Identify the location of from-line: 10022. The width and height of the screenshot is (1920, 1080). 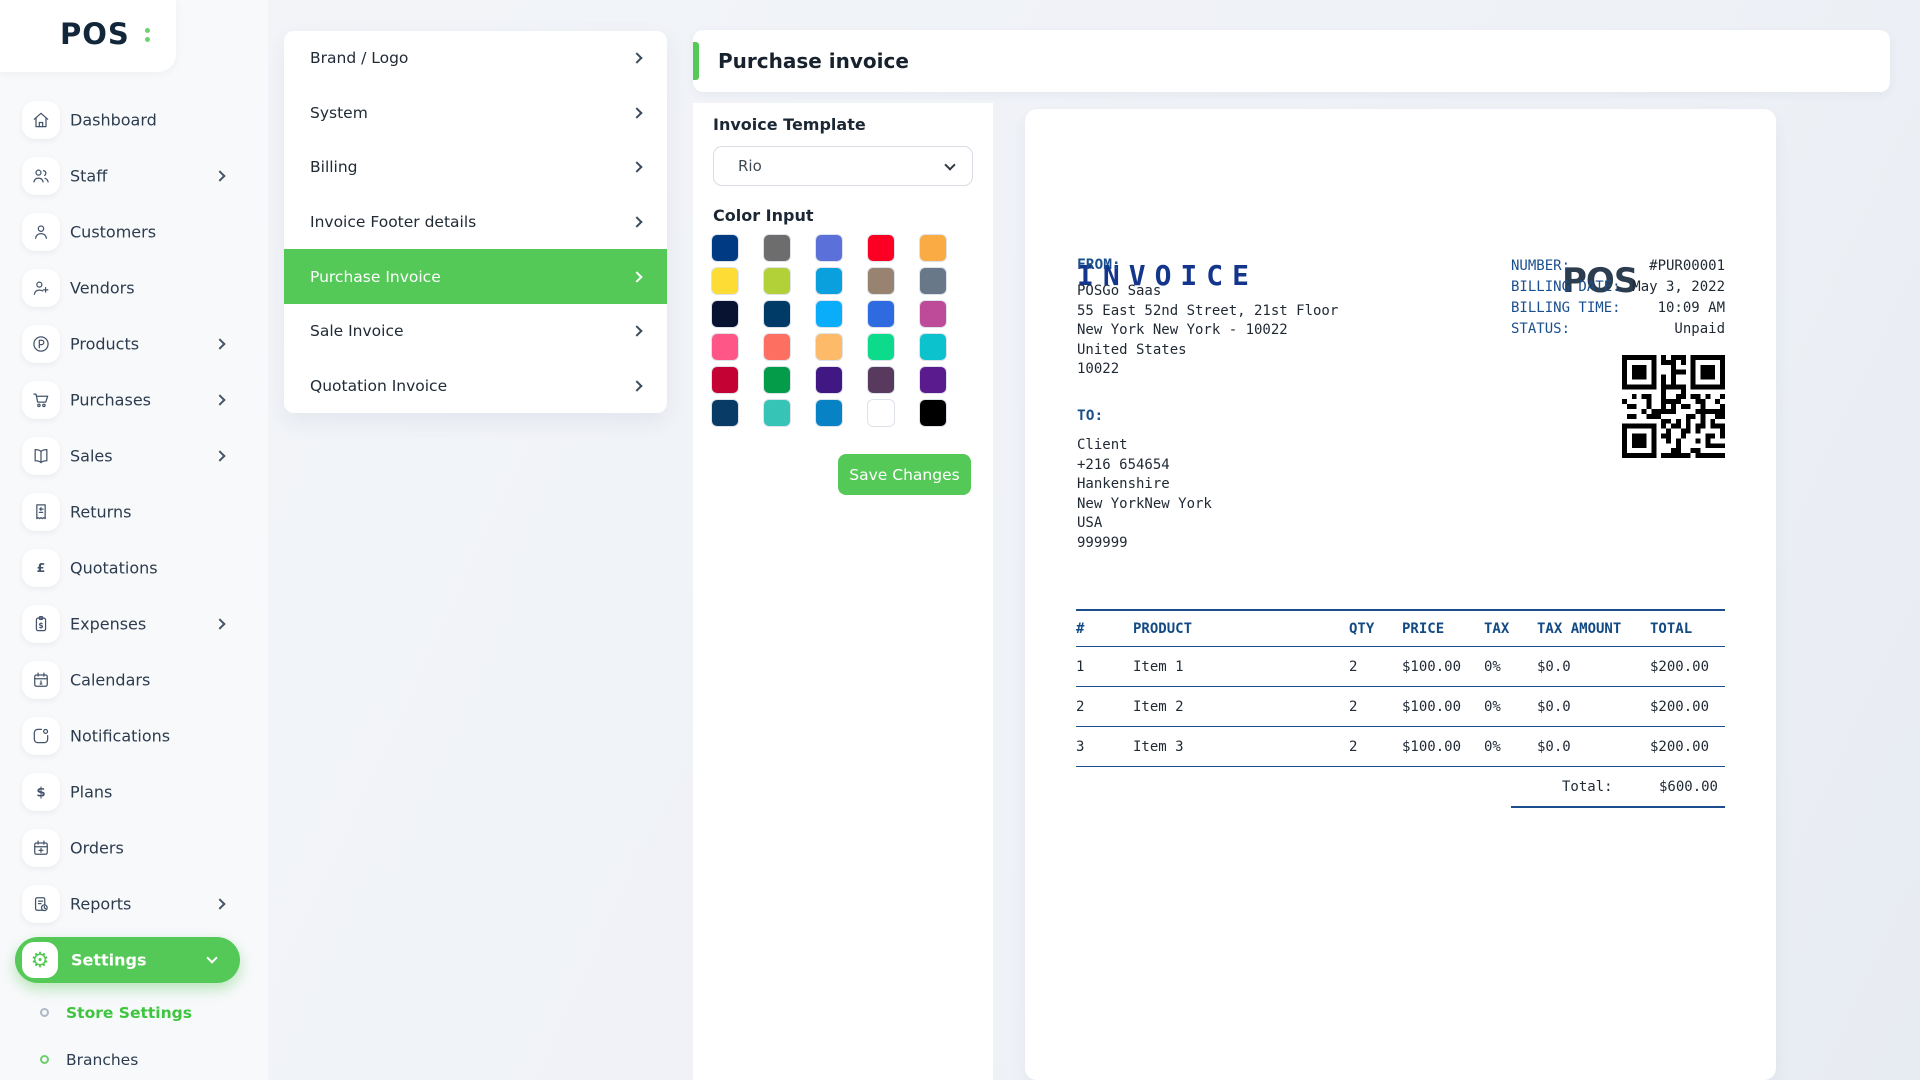
(1098, 369).